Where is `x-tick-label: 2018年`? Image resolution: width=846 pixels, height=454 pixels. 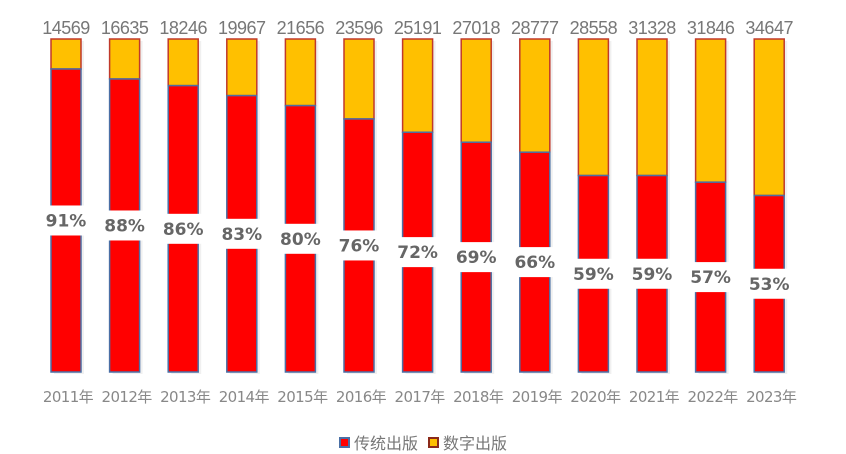 x-tick-label: 2018年 is located at coordinates (478, 397).